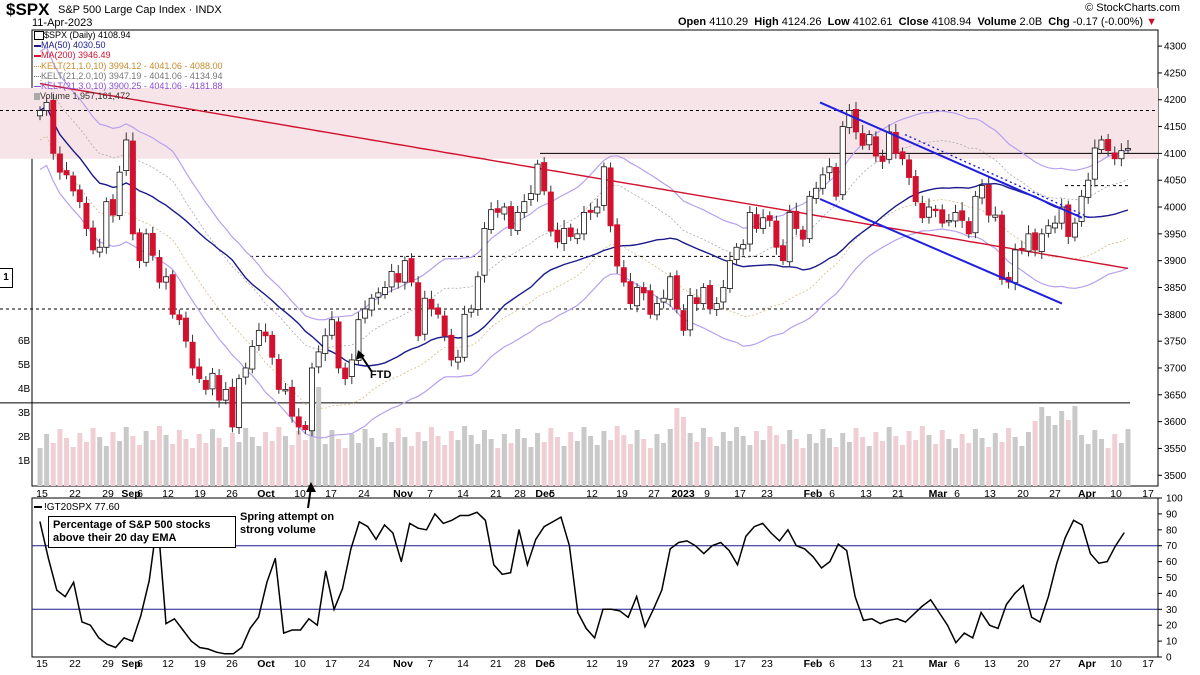  Describe the element at coordinates (1023, 494) in the screenshot. I see `x-tick-label: 20` at that location.